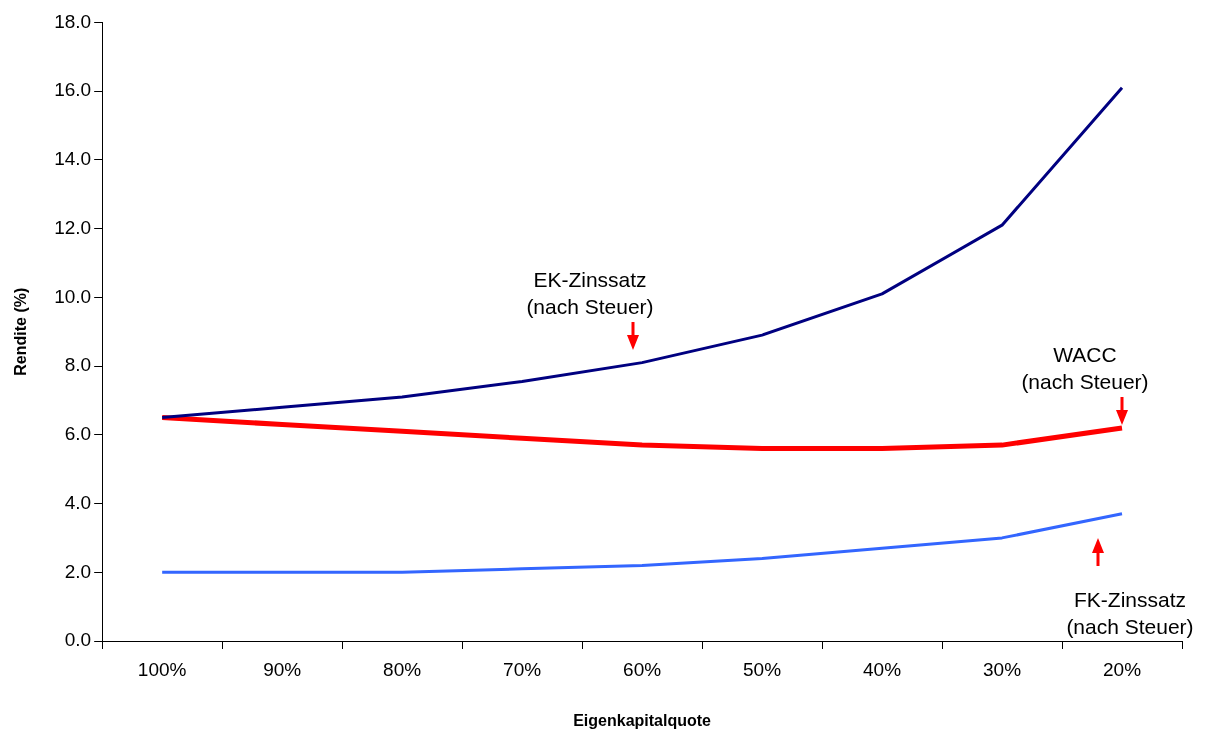  Describe the element at coordinates (882, 669) in the screenshot. I see `x-tick-label: 40%` at that location.